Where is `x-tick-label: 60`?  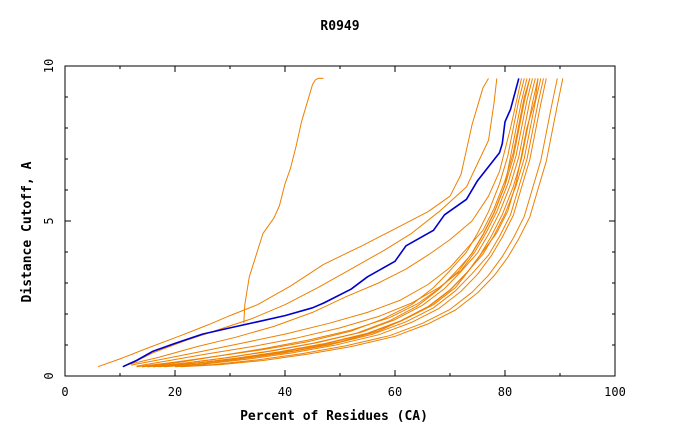
x-tick-label: 60 is located at coordinates (395, 392).